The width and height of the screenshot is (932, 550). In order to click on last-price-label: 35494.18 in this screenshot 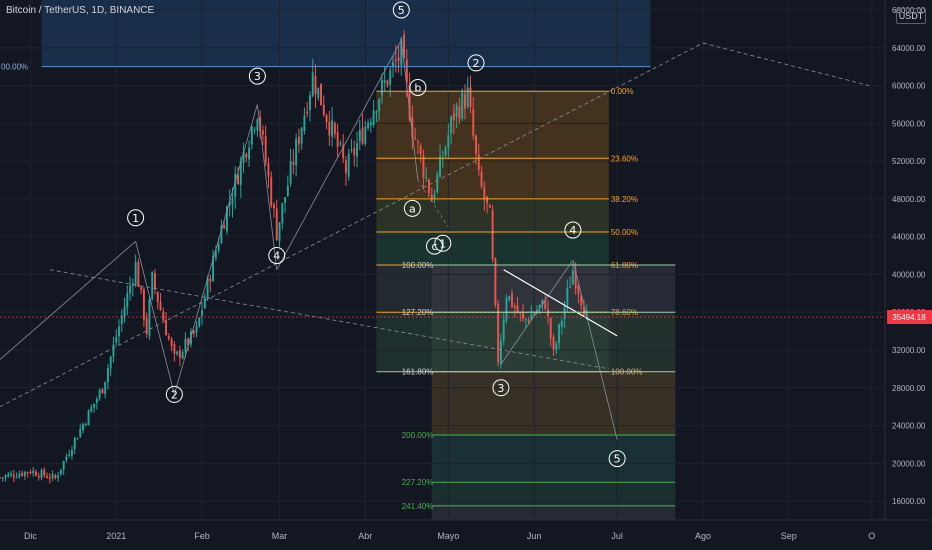, I will do `click(909, 317)`.